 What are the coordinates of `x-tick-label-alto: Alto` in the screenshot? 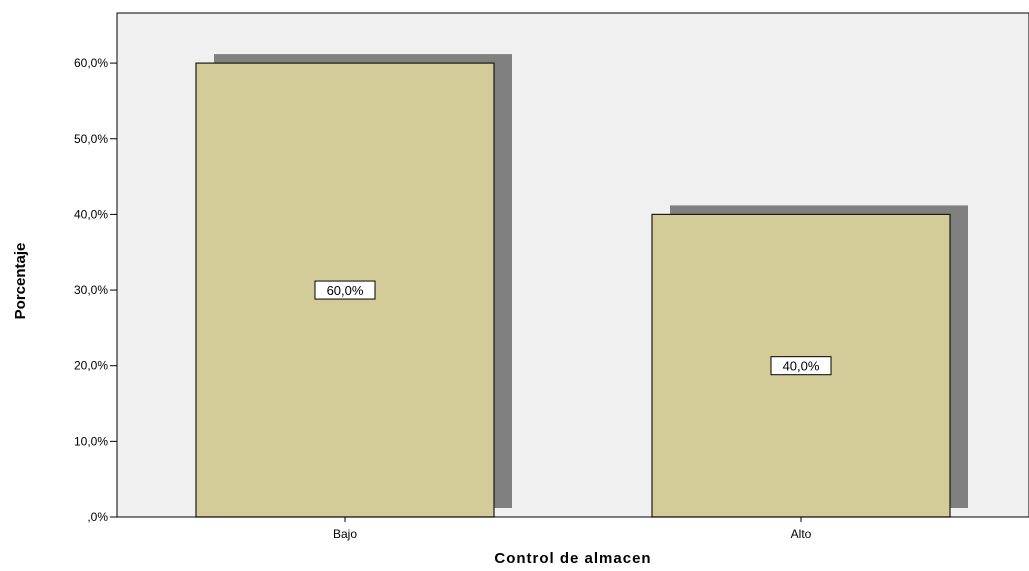 It's located at (801, 534).